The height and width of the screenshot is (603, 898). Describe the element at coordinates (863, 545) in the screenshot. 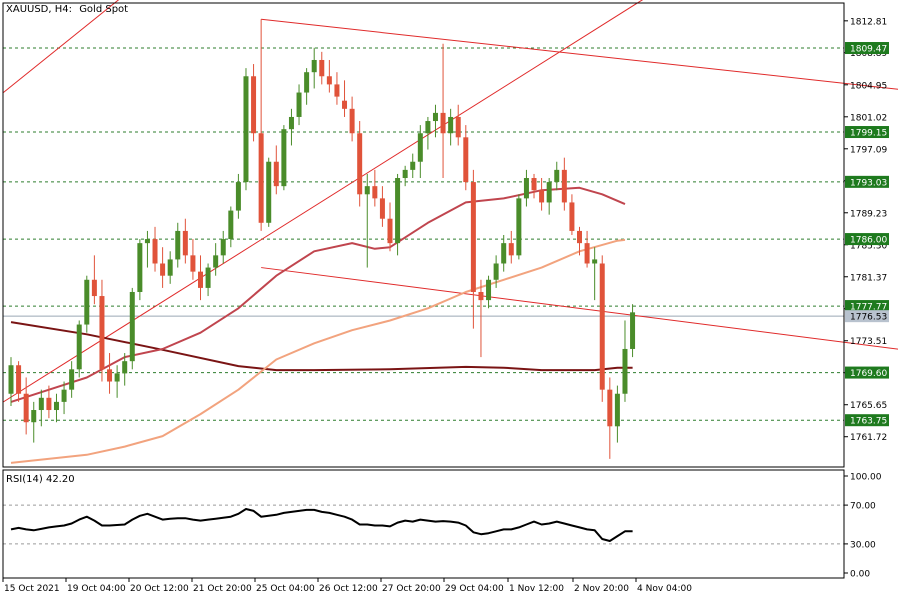

I see `rsi-tick-label: 30.00` at that location.